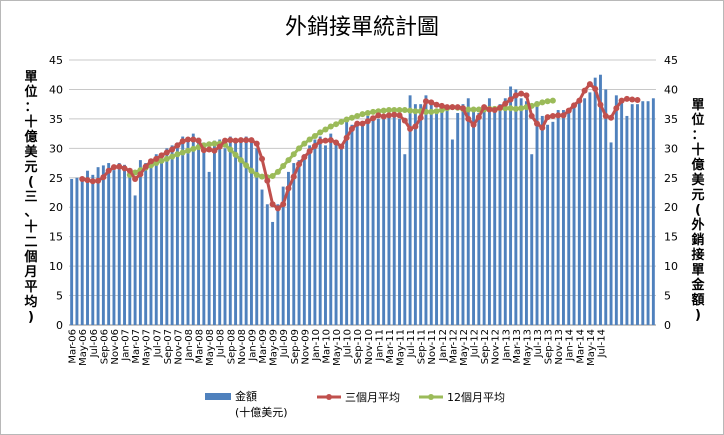 The image size is (724, 435). I want to click on axis-title-char: 美, so click(698, 180).